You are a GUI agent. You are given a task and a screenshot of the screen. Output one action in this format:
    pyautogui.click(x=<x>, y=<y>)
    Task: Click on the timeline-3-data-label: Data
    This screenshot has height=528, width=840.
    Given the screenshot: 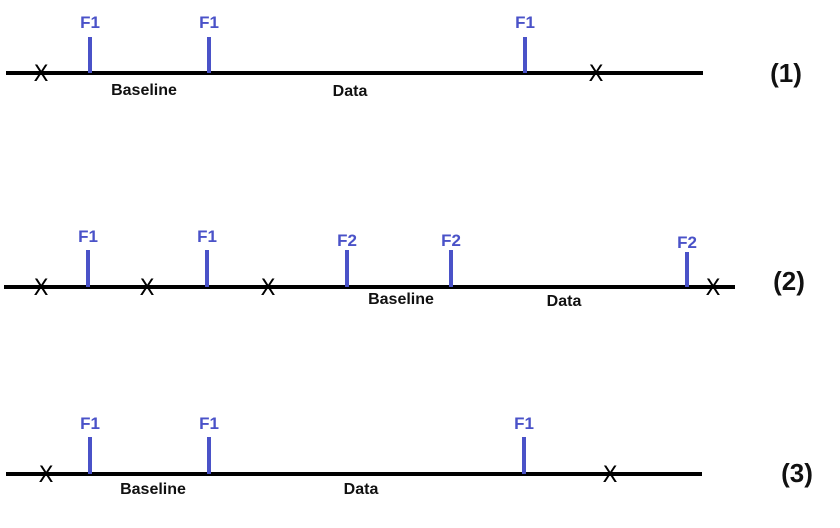 What is the action you would take?
    pyautogui.click(x=361, y=489)
    